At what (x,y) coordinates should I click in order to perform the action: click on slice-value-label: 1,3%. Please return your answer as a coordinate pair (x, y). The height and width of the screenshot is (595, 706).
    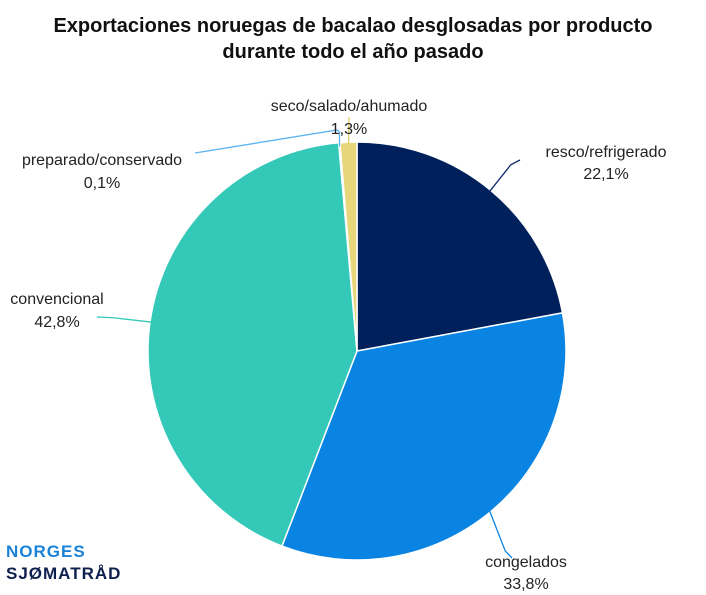
    Looking at the image, I should click on (349, 129).